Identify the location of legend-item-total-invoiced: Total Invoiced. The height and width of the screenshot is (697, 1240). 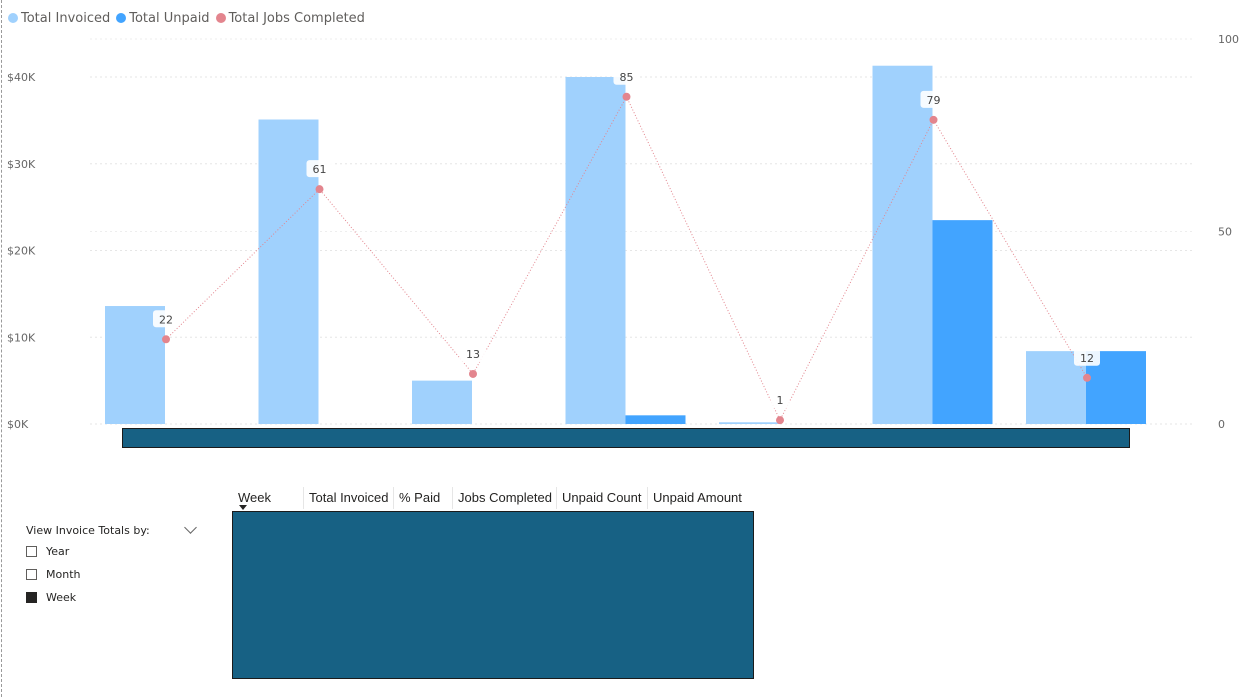
(59, 18).